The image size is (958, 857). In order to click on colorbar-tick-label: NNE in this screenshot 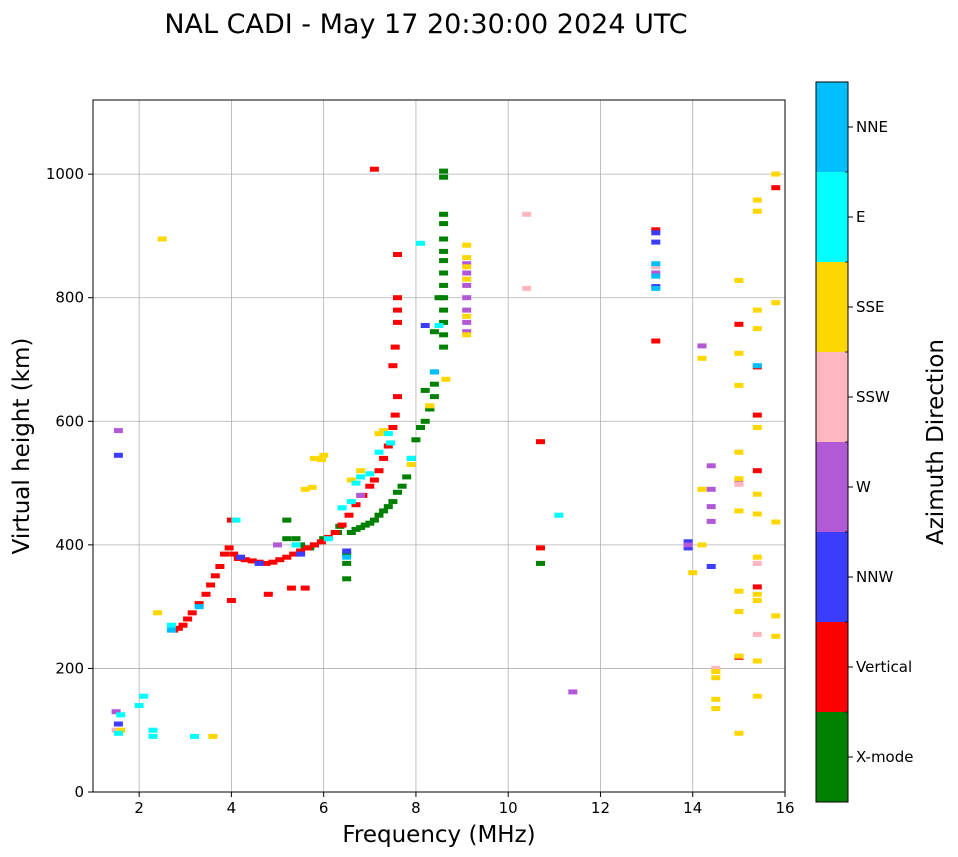, I will do `click(872, 127)`.